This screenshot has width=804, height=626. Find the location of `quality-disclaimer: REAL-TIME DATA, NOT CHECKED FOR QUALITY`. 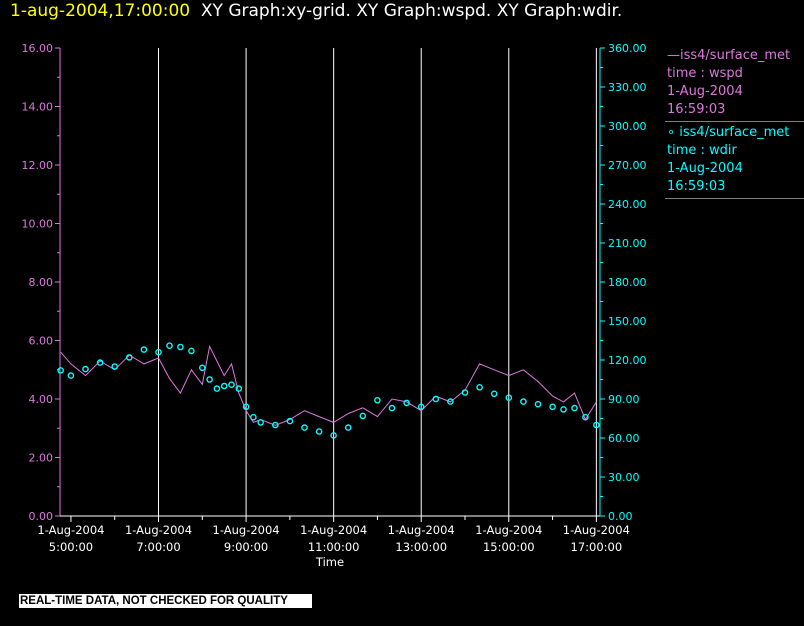

quality-disclaimer: REAL-TIME DATA, NOT CHECKED FOR QUALITY is located at coordinates (165, 601).